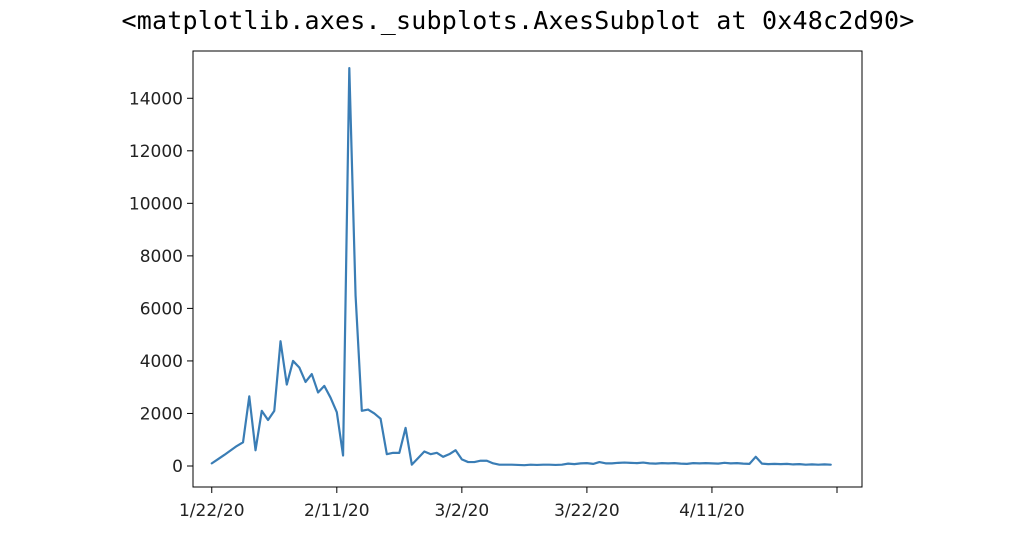  What do you see at coordinates (161, 362) in the screenshot?
I see `y-tick-label: 4000` at bounding box center [161, 362].